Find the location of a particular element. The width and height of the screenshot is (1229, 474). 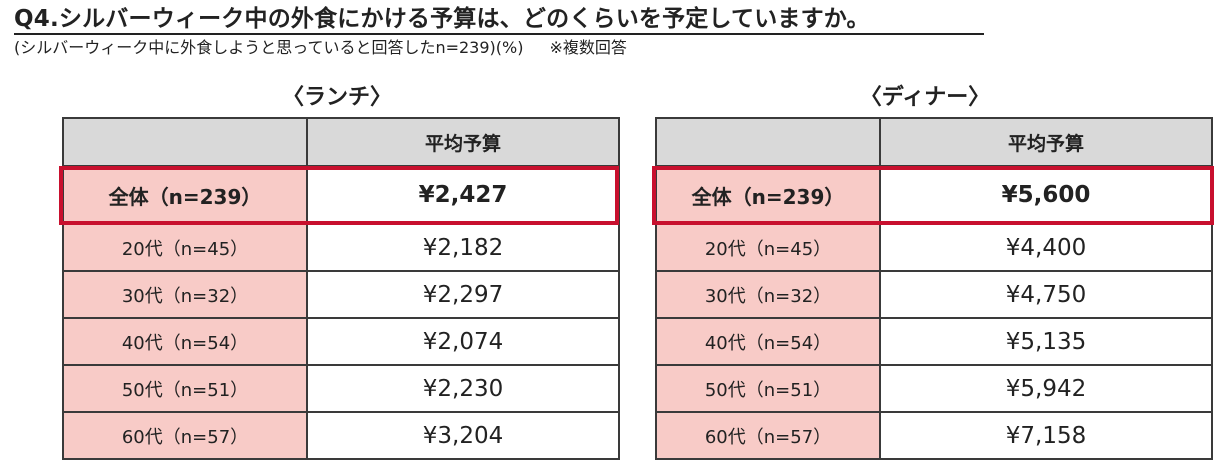

table-row: 60代（n=57） ¥3,204 is located at coordinates (341, 435).